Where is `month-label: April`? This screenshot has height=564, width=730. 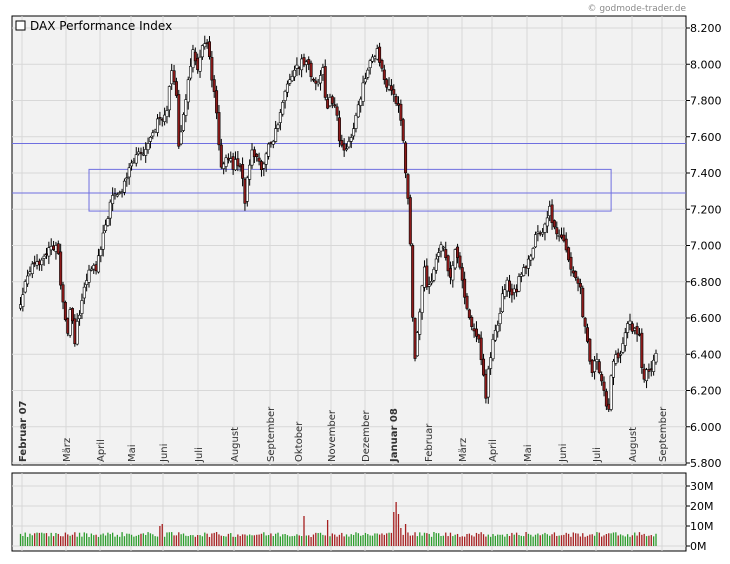 month-label: April is located at coordinates (493, 450).